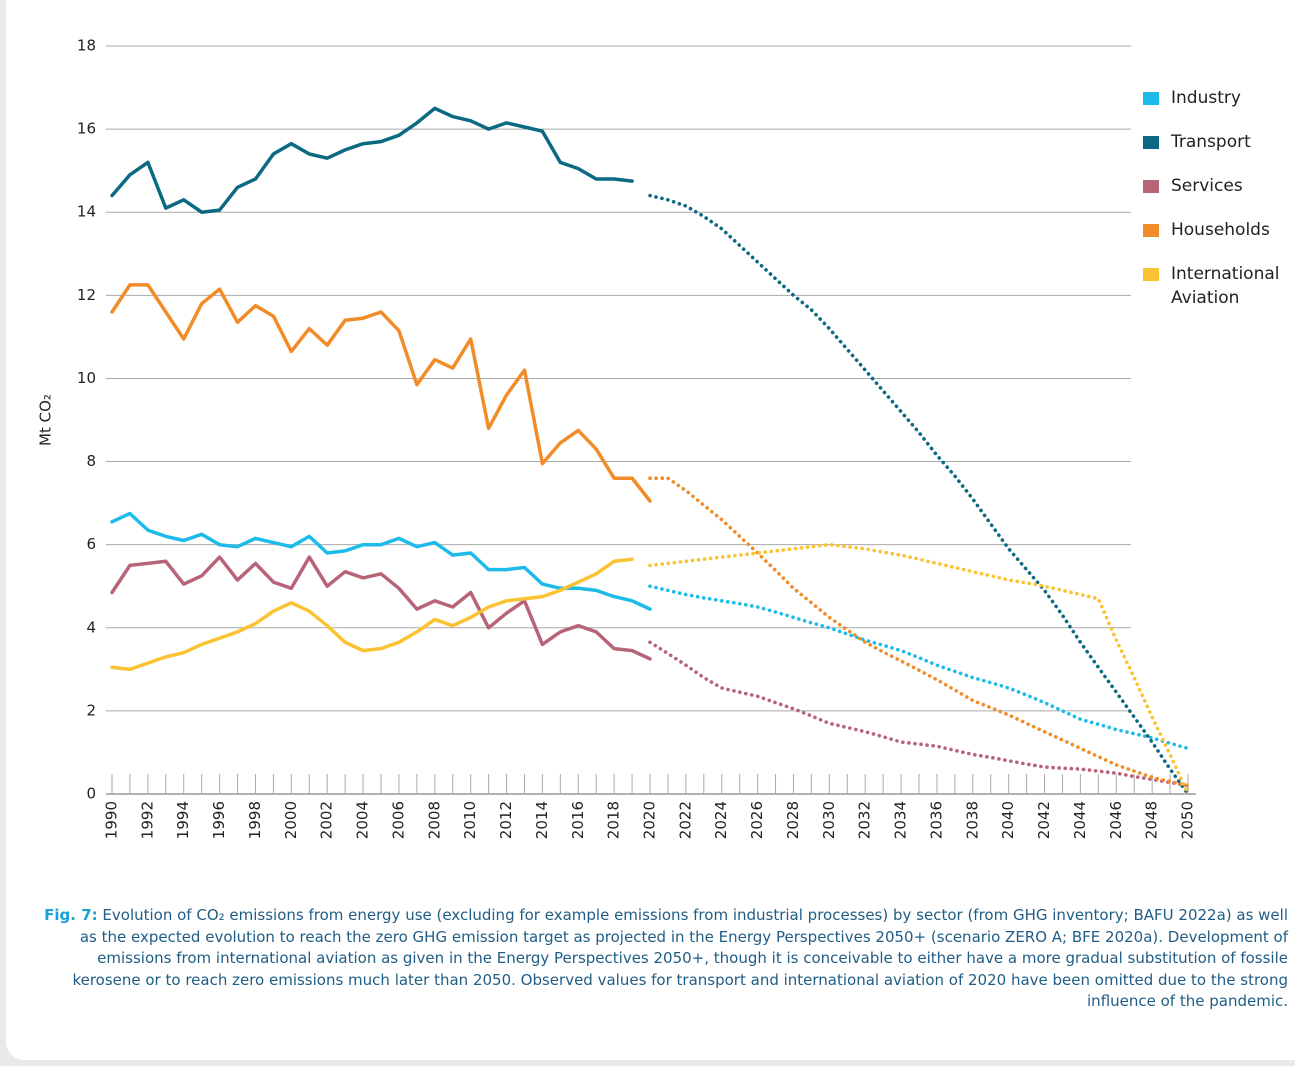  I want to click on y-tick-label: 4, so click(91, 627).